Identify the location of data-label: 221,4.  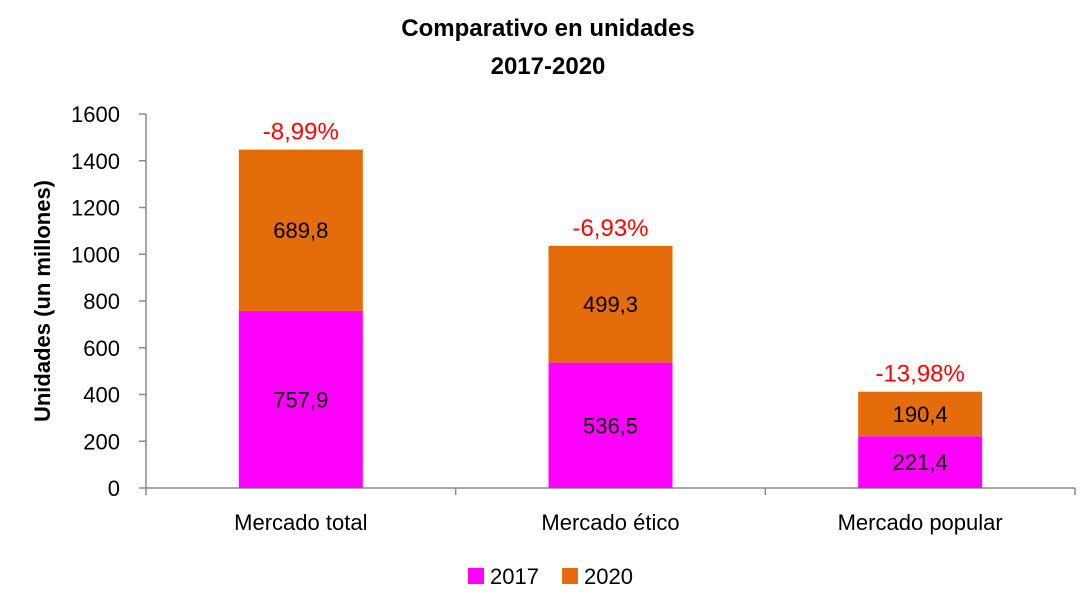
(920, 462).